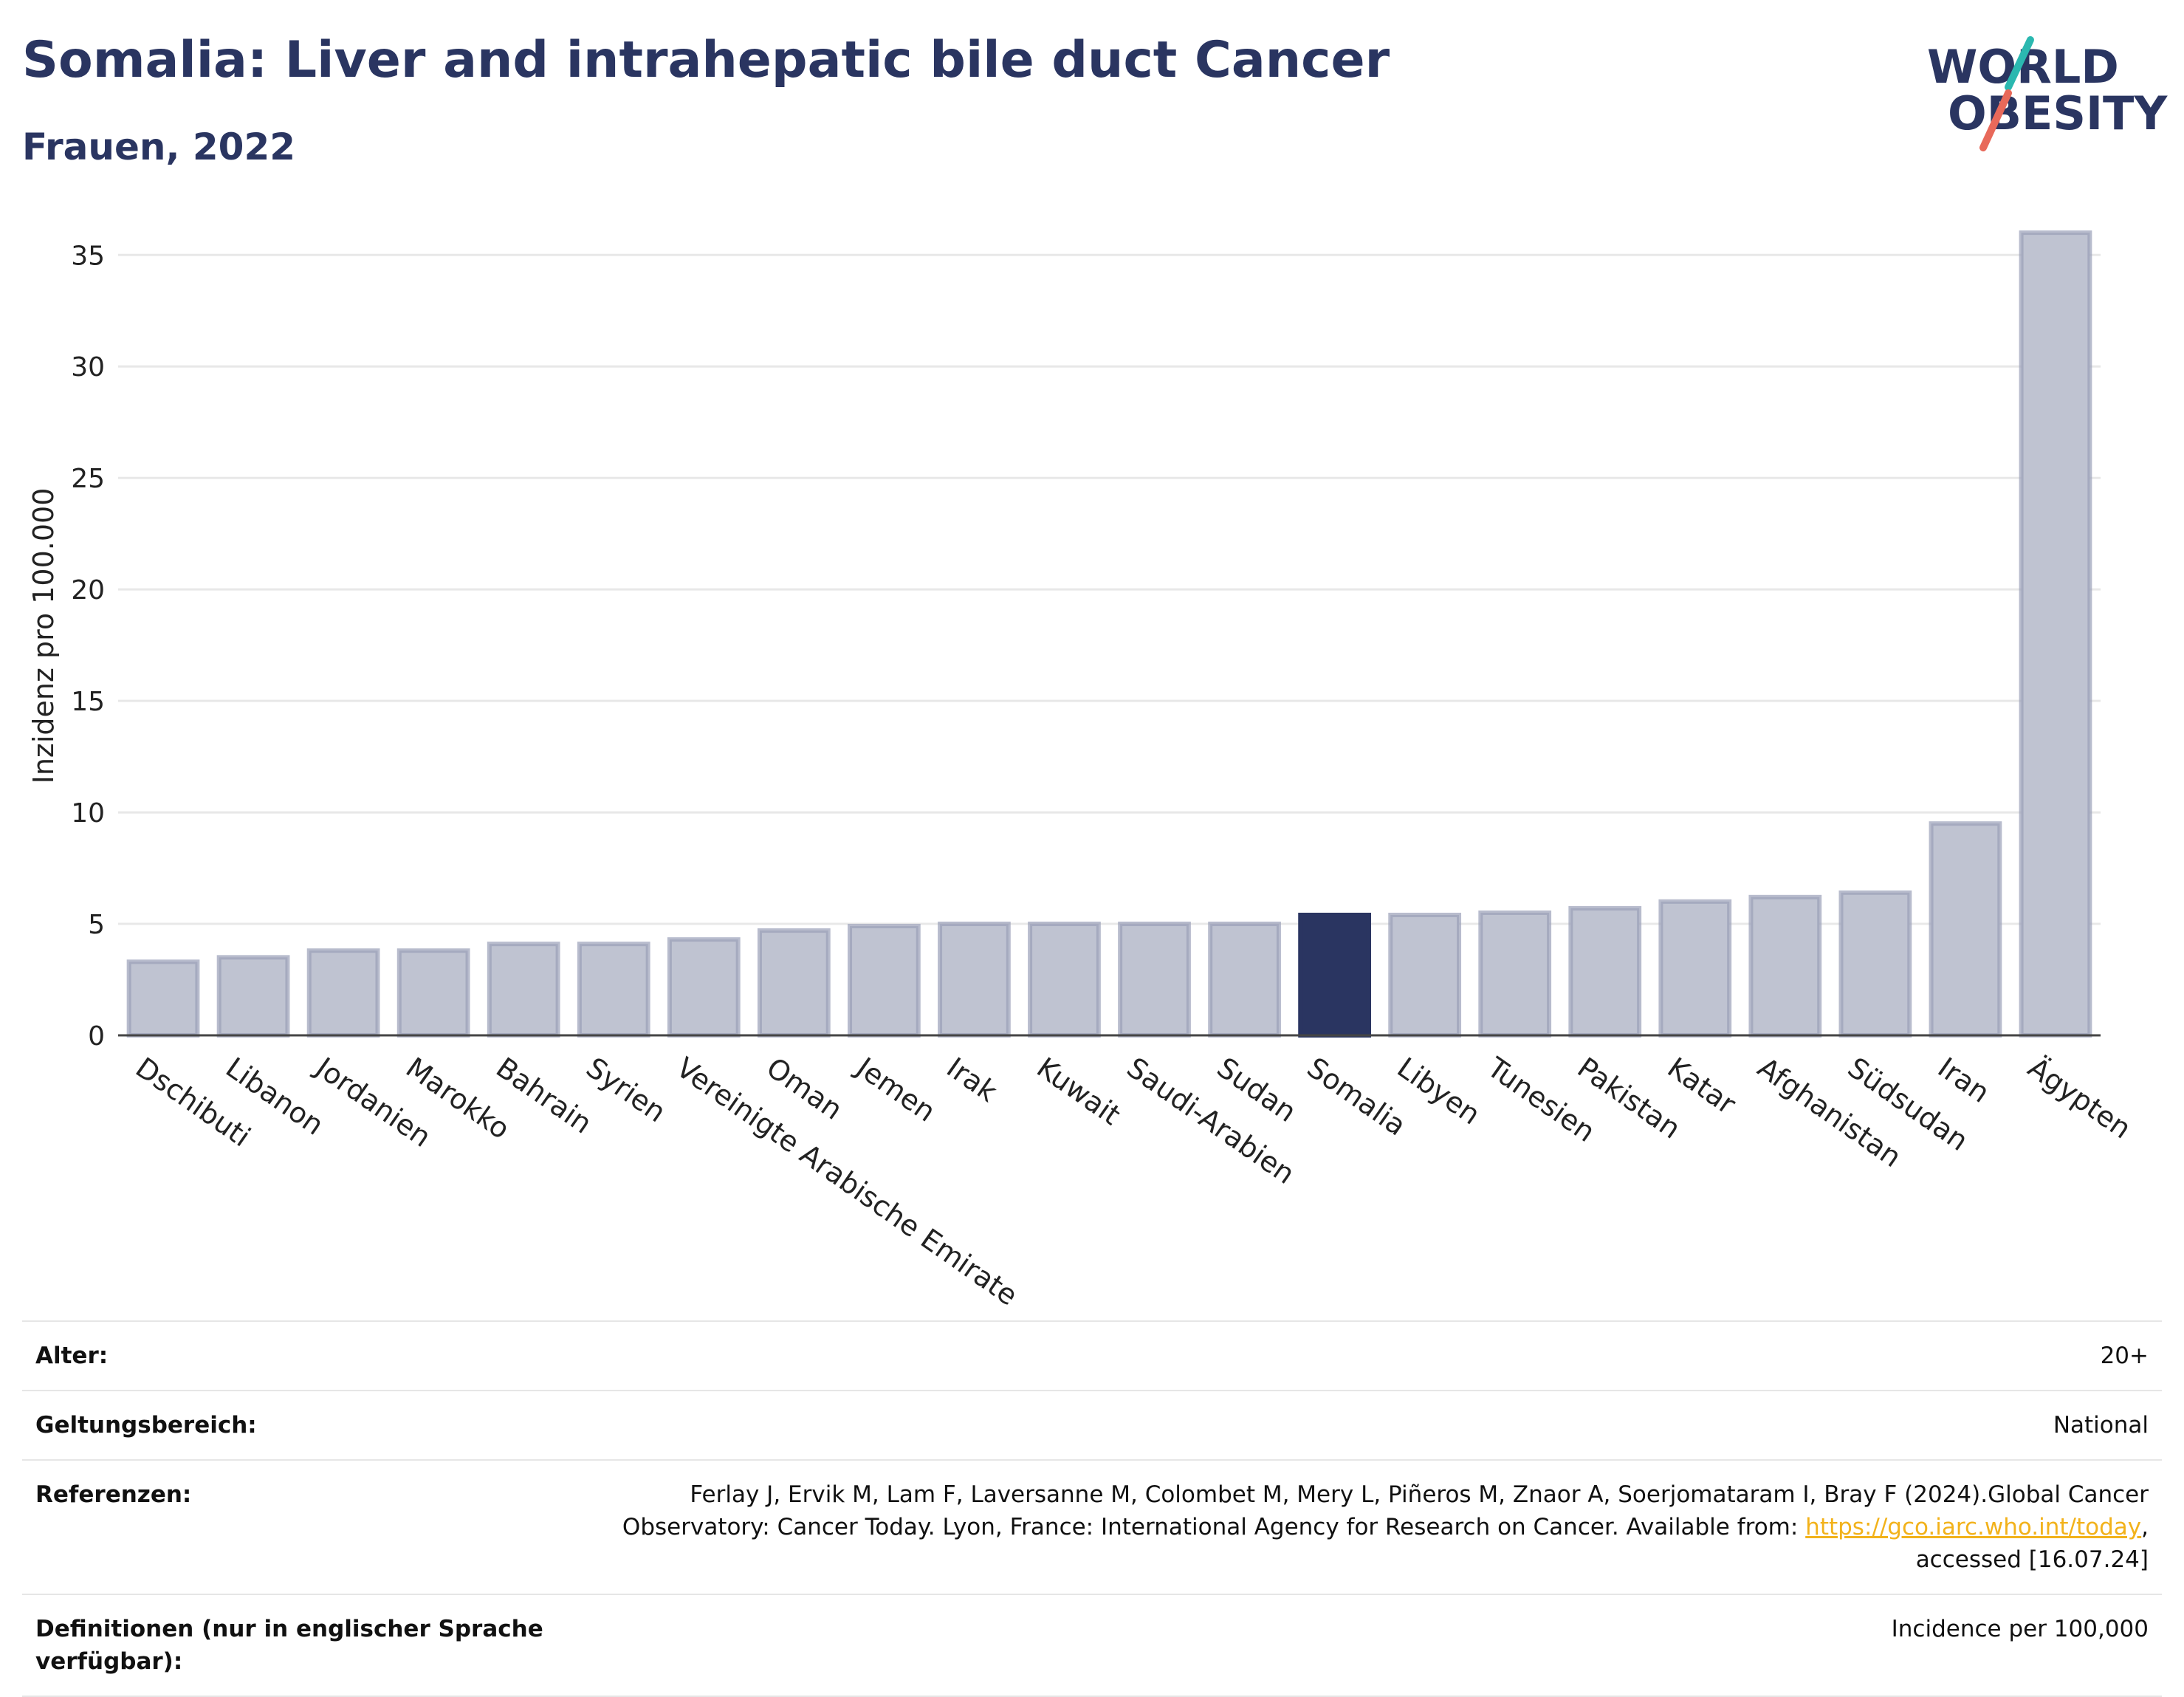 This screenshot has width=2184, height=1697. I want to click on logo-slash-coral, so click(1996, 120).